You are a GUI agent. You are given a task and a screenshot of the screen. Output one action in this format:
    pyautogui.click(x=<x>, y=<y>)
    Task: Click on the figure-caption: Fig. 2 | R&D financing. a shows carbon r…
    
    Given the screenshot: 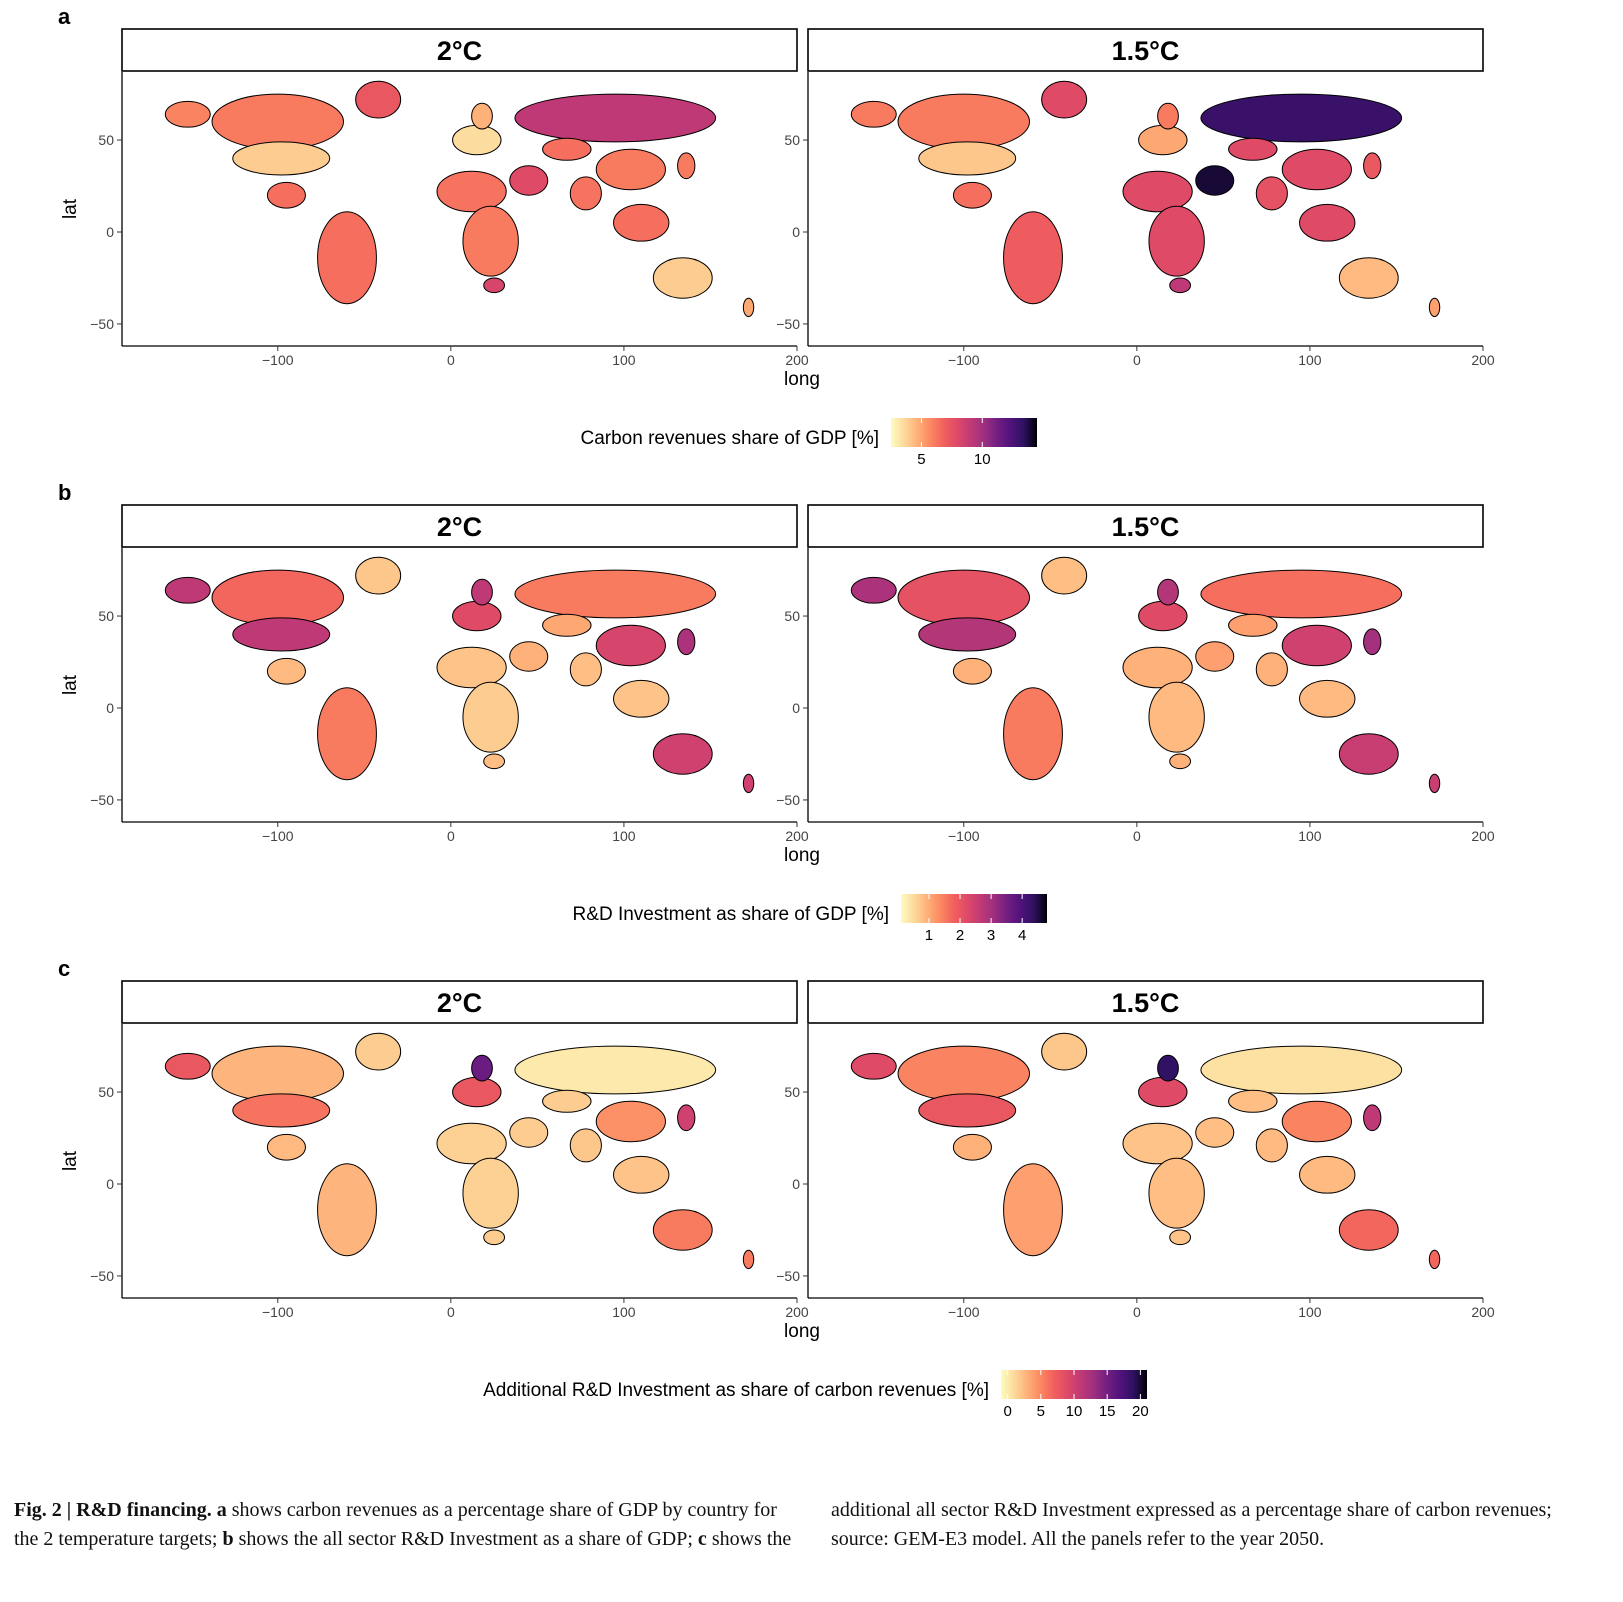 What is the action you would take?
    pyautogui.click(x=814, y=1525)
    